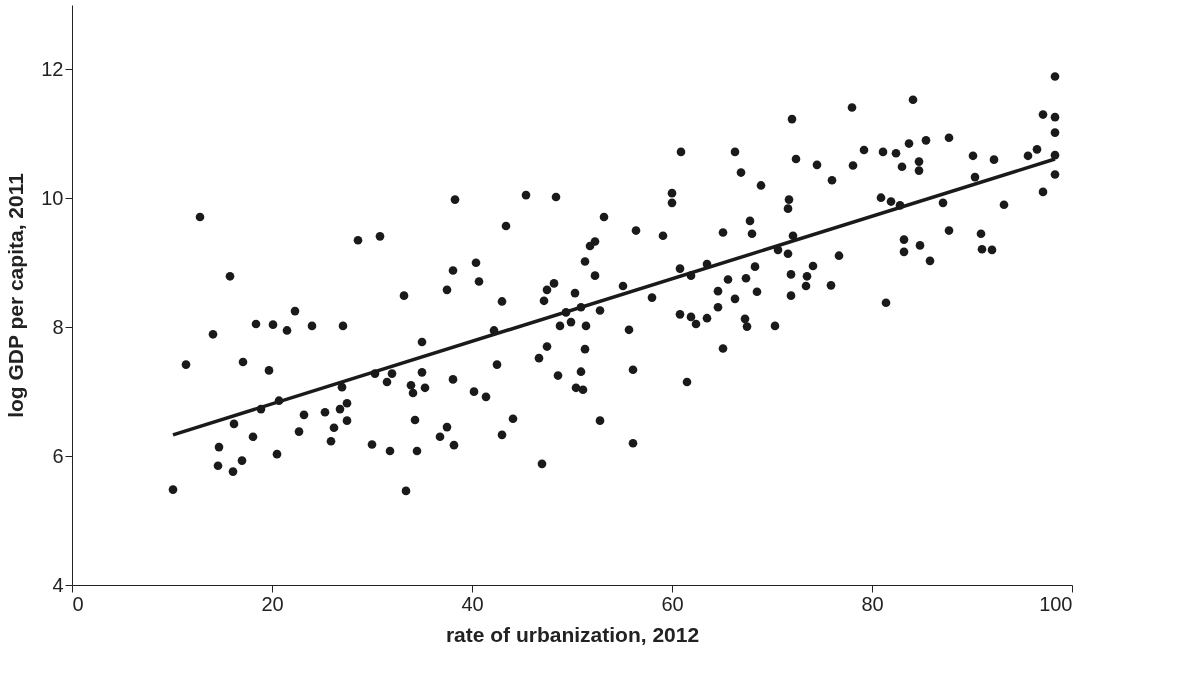 This screenshot has width=1178, height=697. Describe the element at coordinates (572, 634) in the screenshot. I see `x-axis-title: rate of urbanization, 2012` at that location.